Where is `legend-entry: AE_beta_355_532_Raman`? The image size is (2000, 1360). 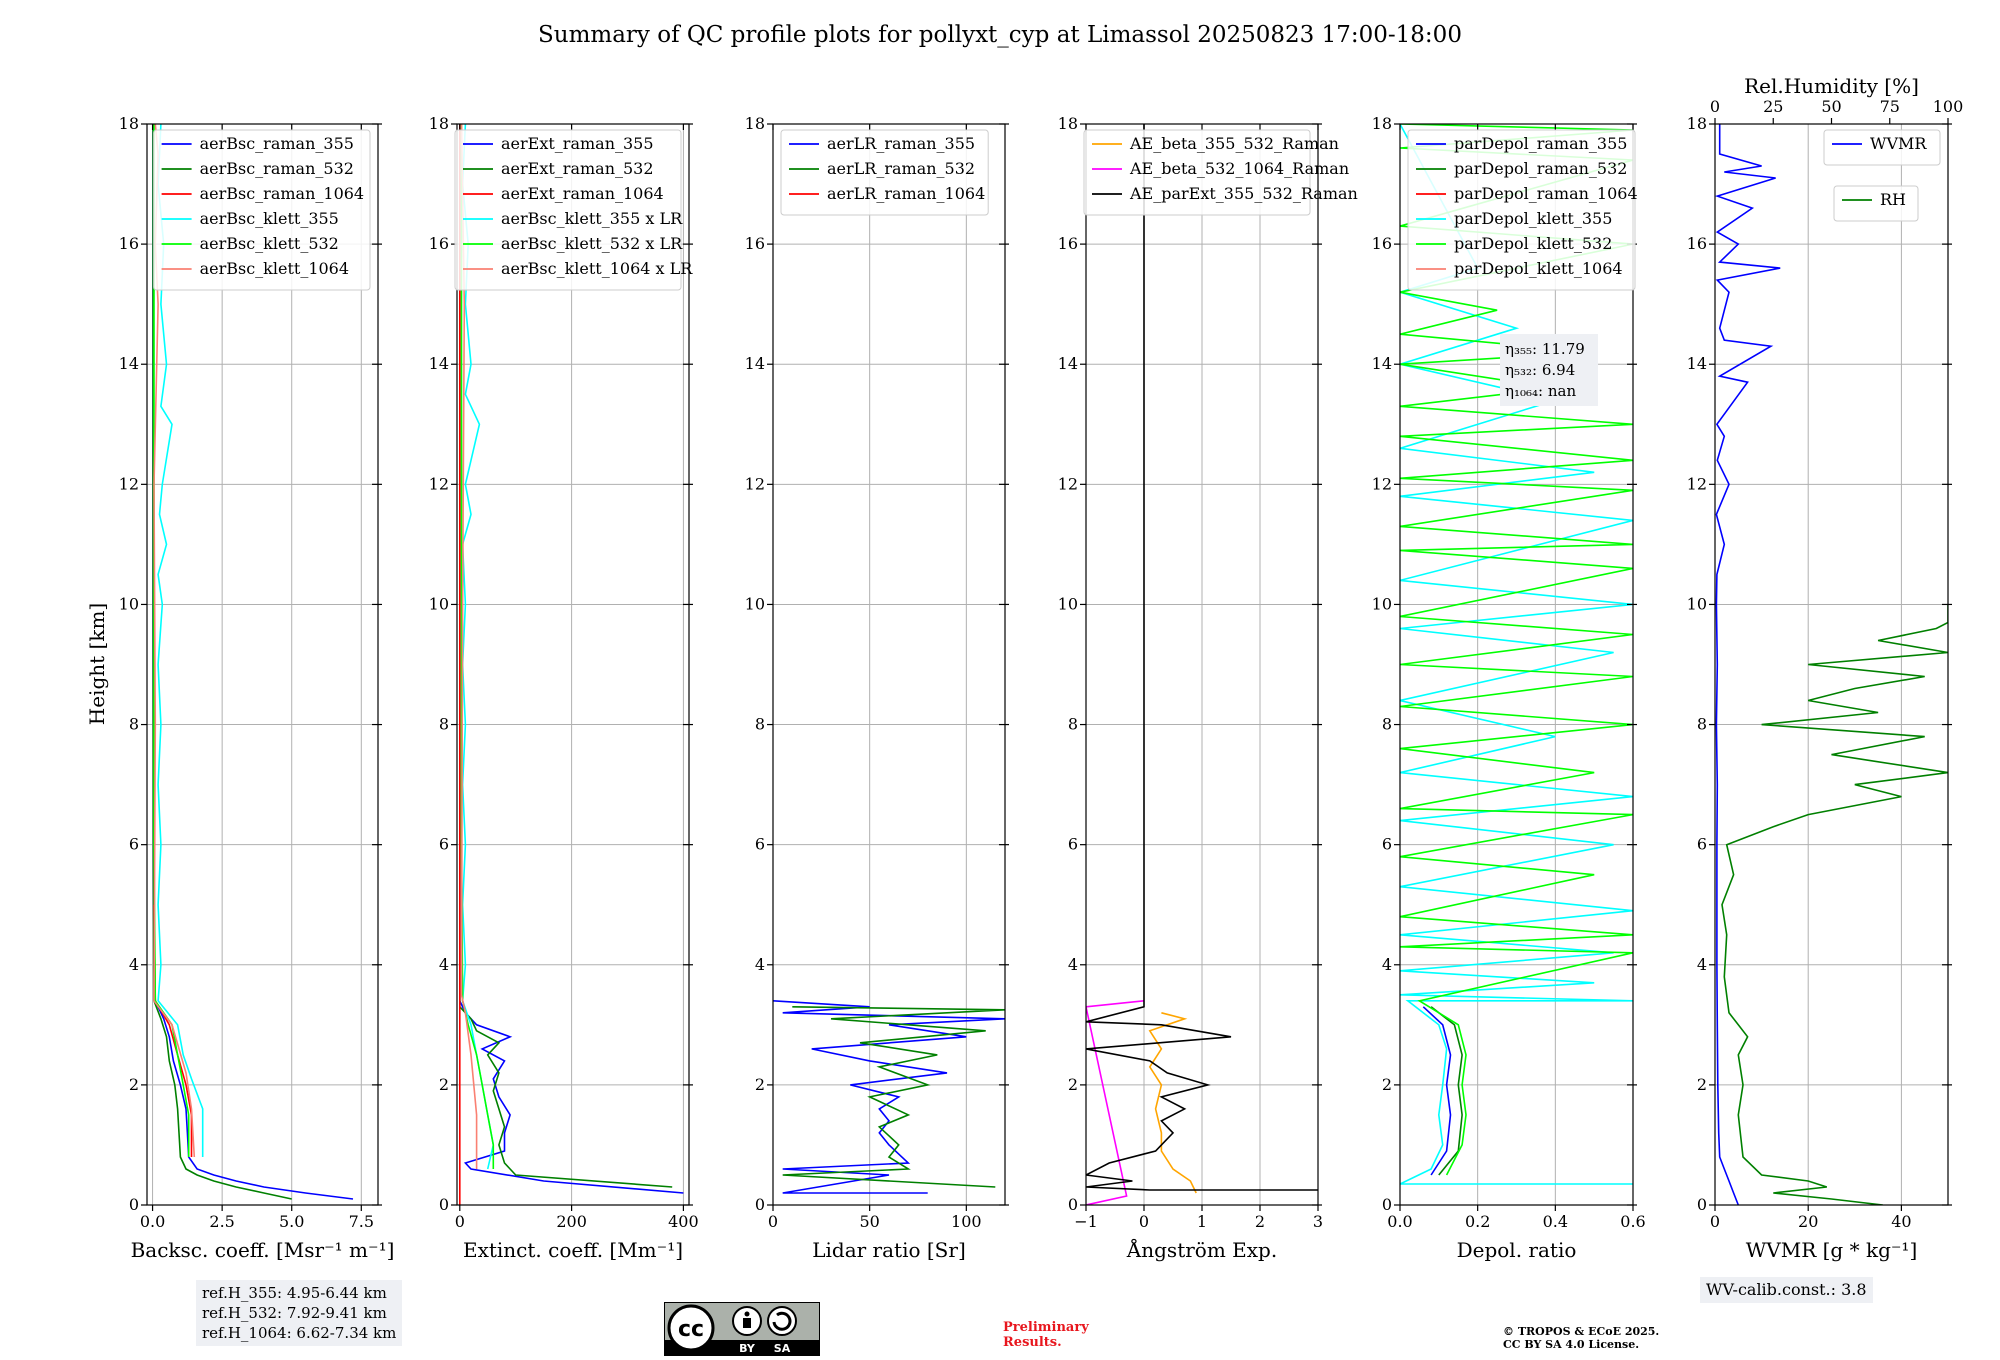 legend-entry: AE_beta_355_532_Raman is located at coordinates (1234, 143).